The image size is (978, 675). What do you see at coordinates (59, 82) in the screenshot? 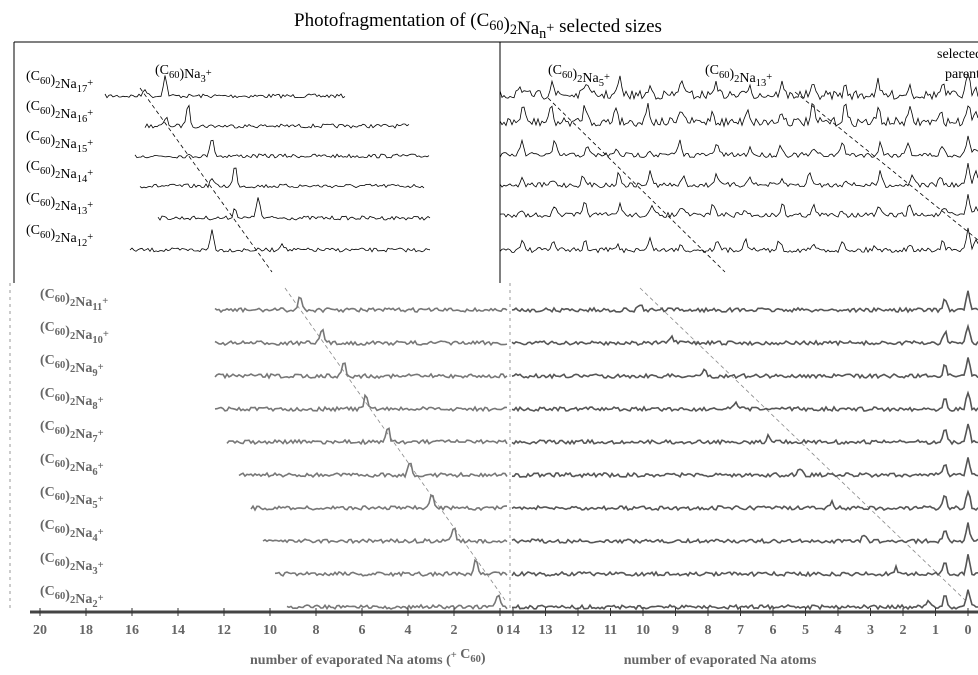
I see `trace-label: (C60)2Na17+` at bounding box center [59, 82].